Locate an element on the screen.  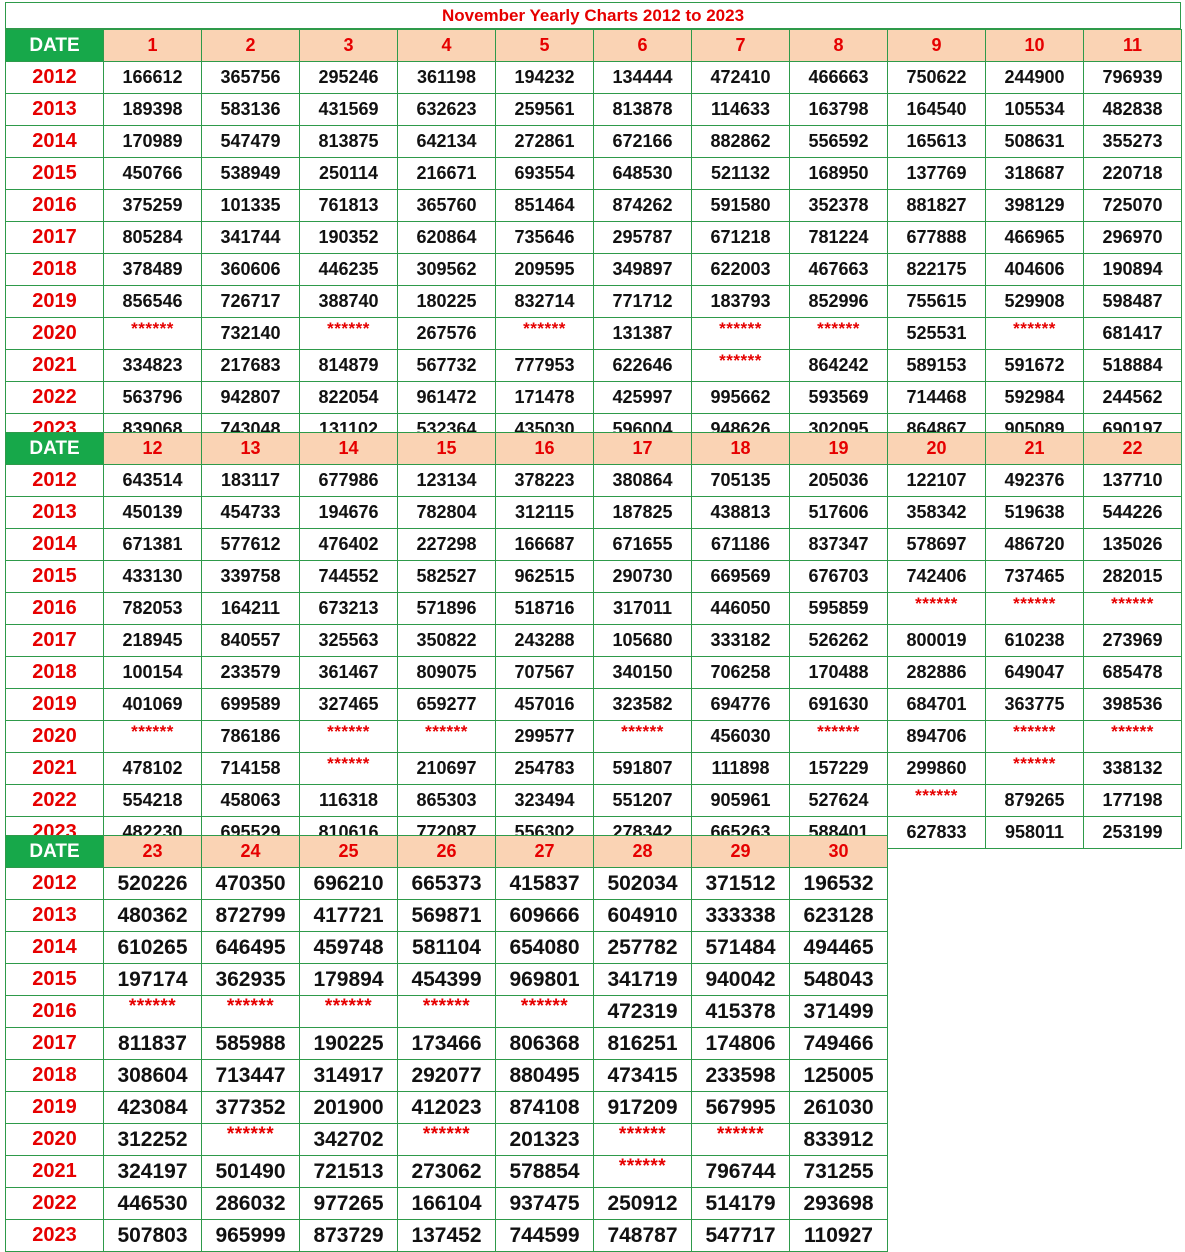
value-cell: 253199 is located at coordinates (1132, 832).